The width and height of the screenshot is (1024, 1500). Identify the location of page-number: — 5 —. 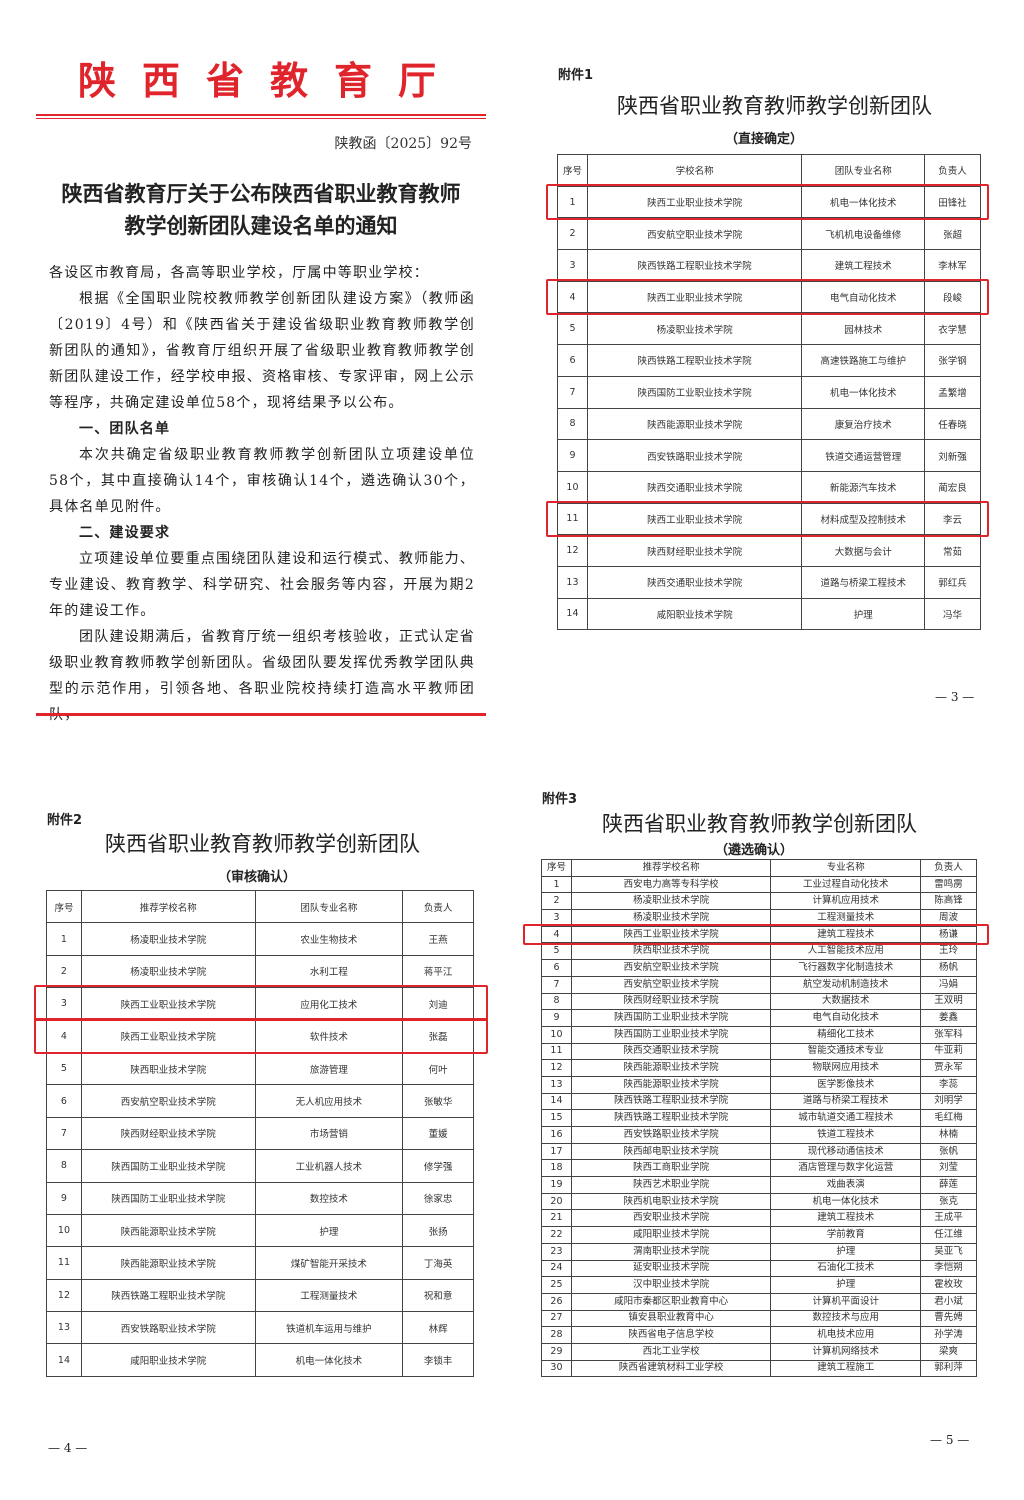
(950, 1440).